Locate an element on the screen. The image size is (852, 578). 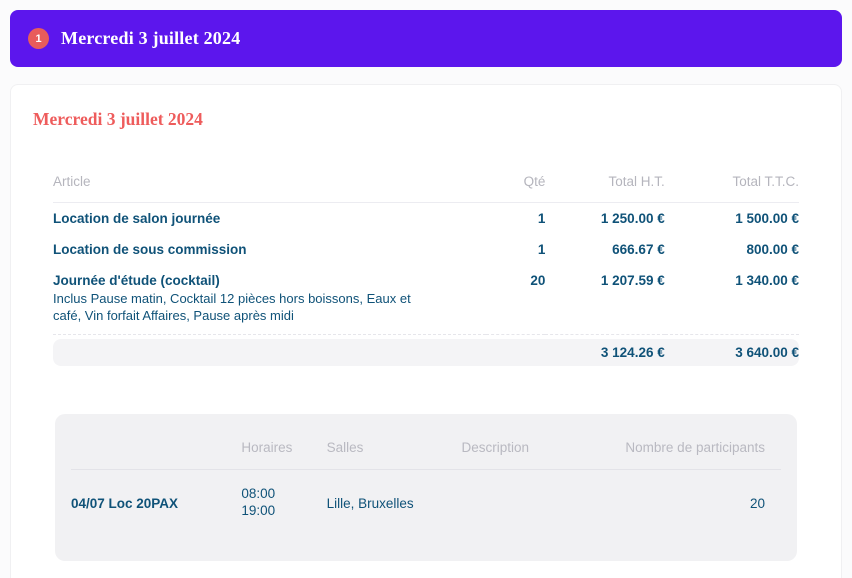
item-total-ttc: 800.00 € is located at coordinates (772, 249).